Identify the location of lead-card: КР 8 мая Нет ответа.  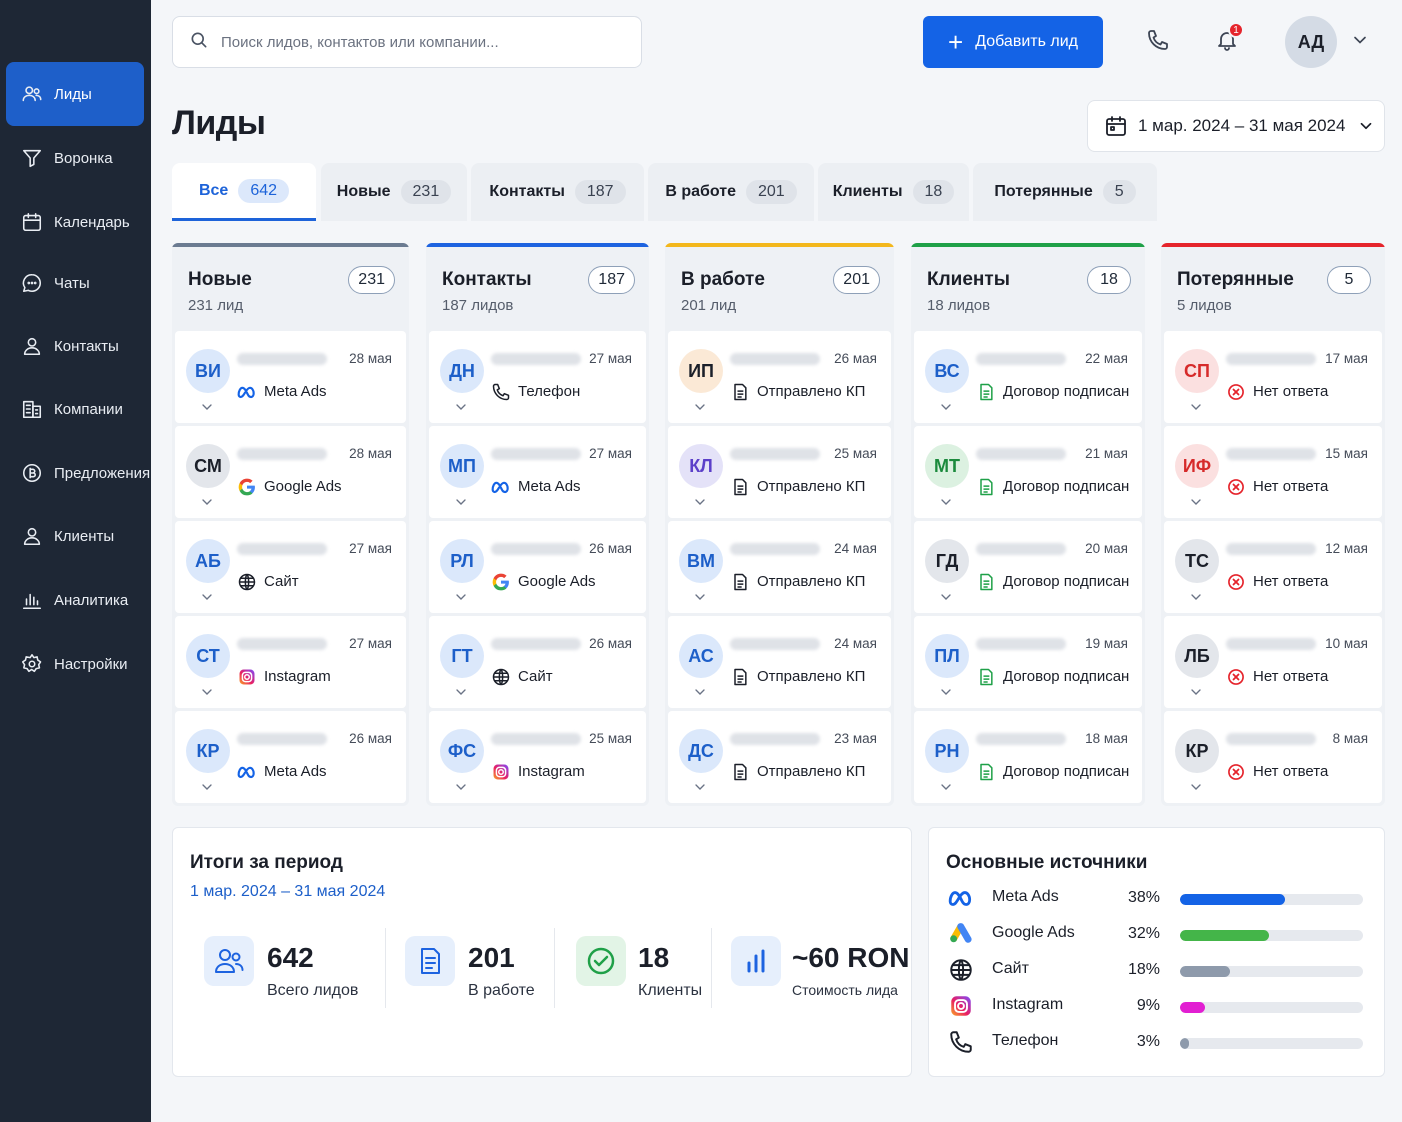
(1273, 757).